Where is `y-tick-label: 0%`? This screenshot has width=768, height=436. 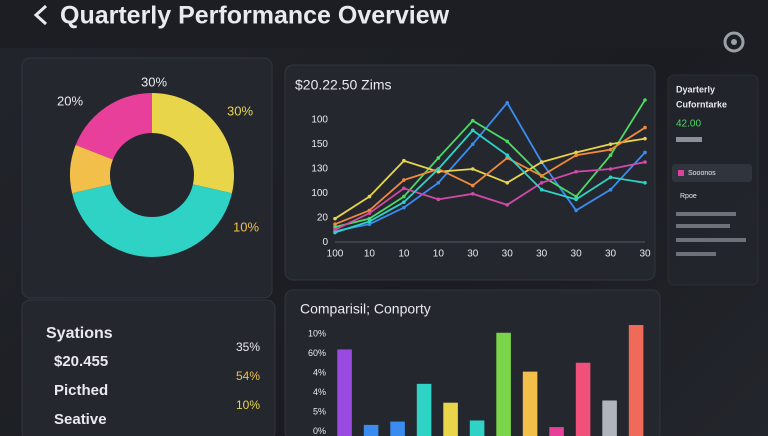 y-tick-label: 0% is located at coordinates (319, 431).